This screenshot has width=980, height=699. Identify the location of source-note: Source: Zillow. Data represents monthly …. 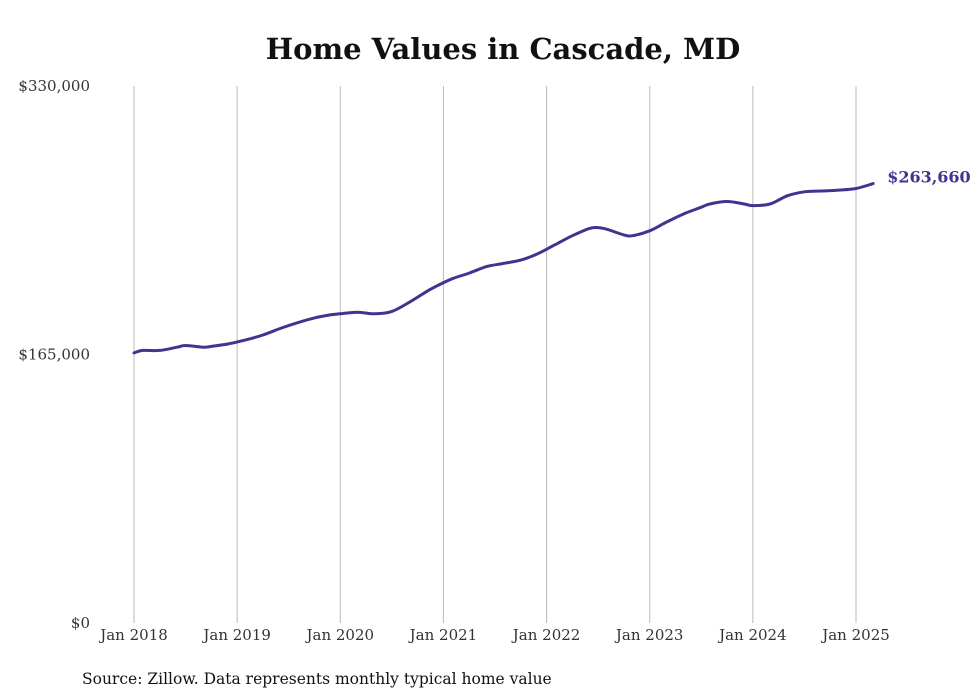
(317, 679).